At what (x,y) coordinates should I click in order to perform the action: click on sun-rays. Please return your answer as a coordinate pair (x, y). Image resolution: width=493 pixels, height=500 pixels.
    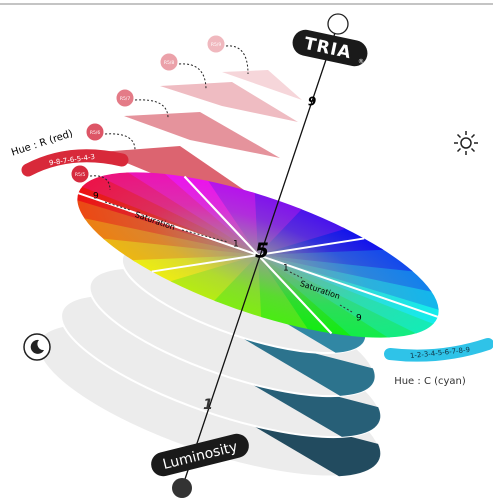
    Looking at the image, I should click on (466, 143).